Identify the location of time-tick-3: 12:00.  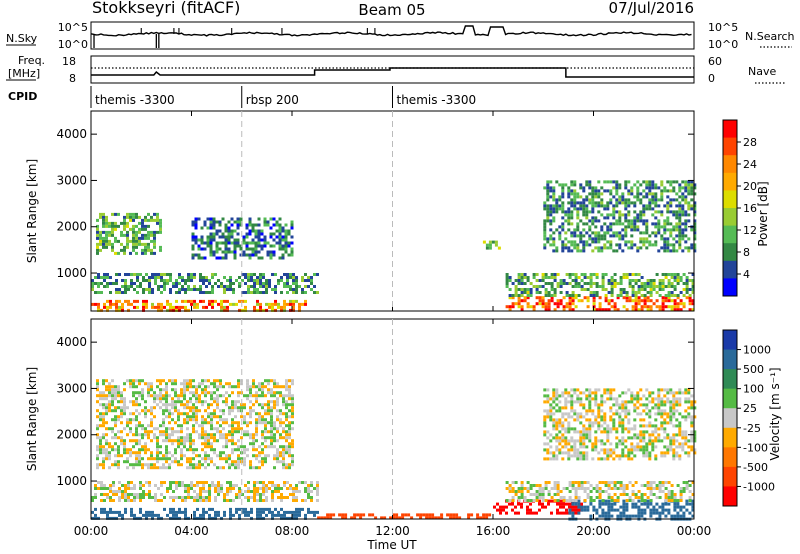
(392, 531).